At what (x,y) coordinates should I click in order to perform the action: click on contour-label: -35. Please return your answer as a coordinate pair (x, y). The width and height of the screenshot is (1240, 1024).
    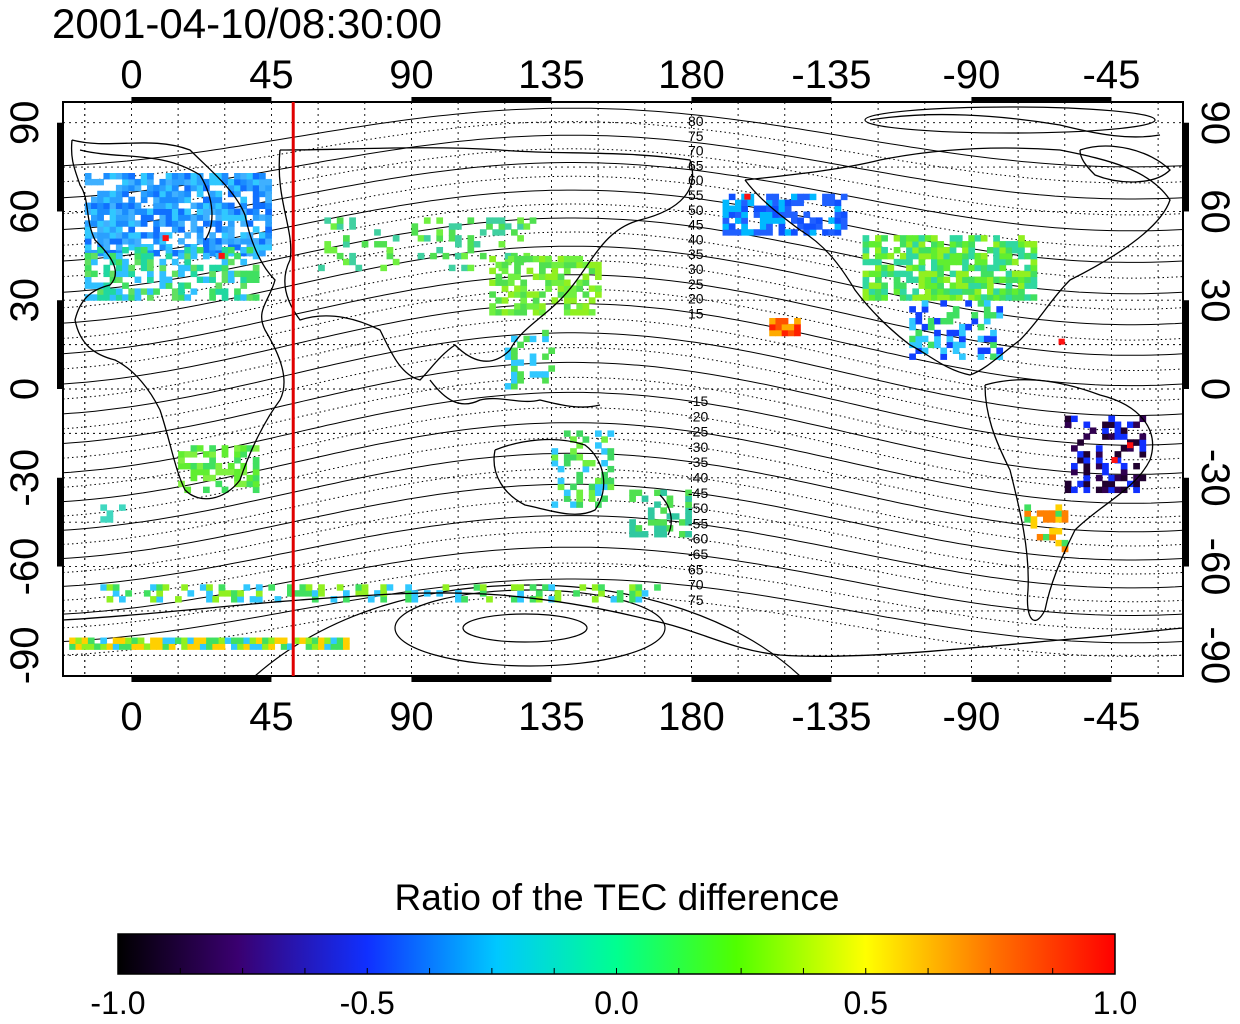
    Looking at the image, I should click on (698, 462).